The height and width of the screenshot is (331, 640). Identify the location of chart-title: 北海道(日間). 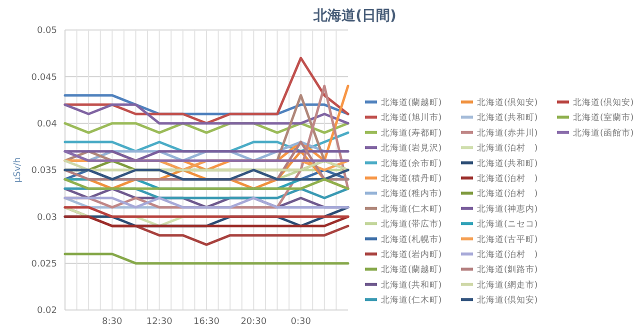
(354, 16).